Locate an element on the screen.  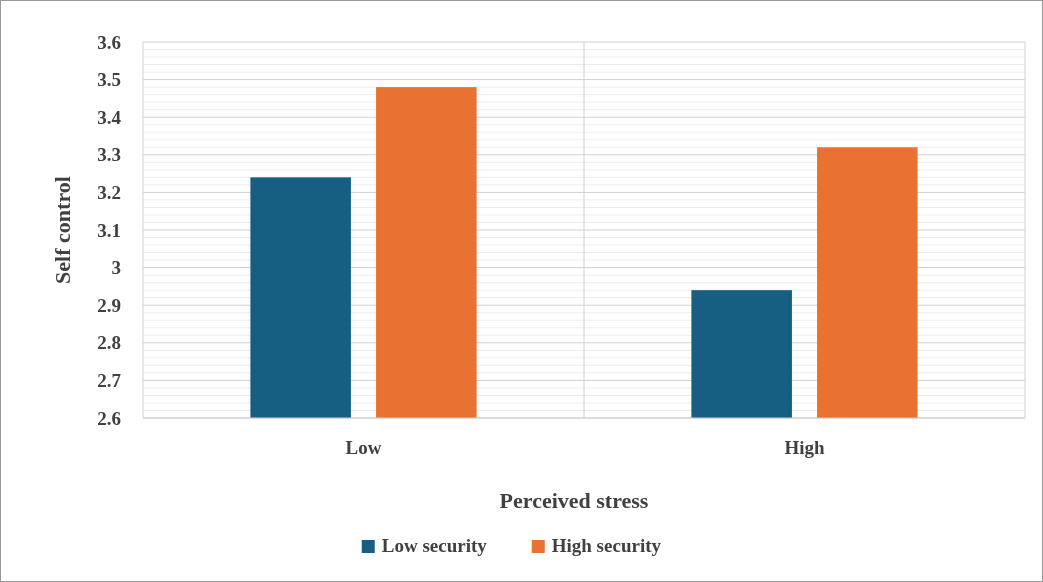
y-tick-label: 3 is located at coordinates (116, 268).